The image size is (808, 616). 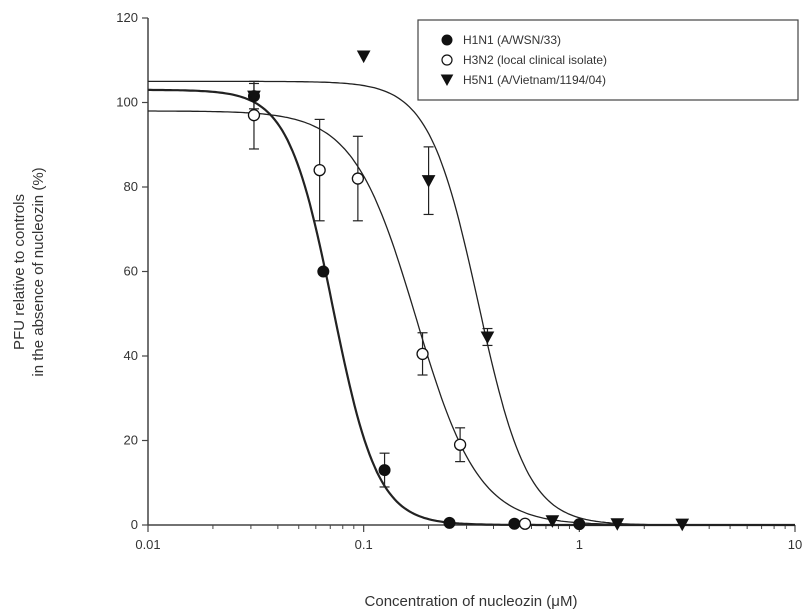 I want to click on y-tick-label: 120, so click(x=127, y=17).